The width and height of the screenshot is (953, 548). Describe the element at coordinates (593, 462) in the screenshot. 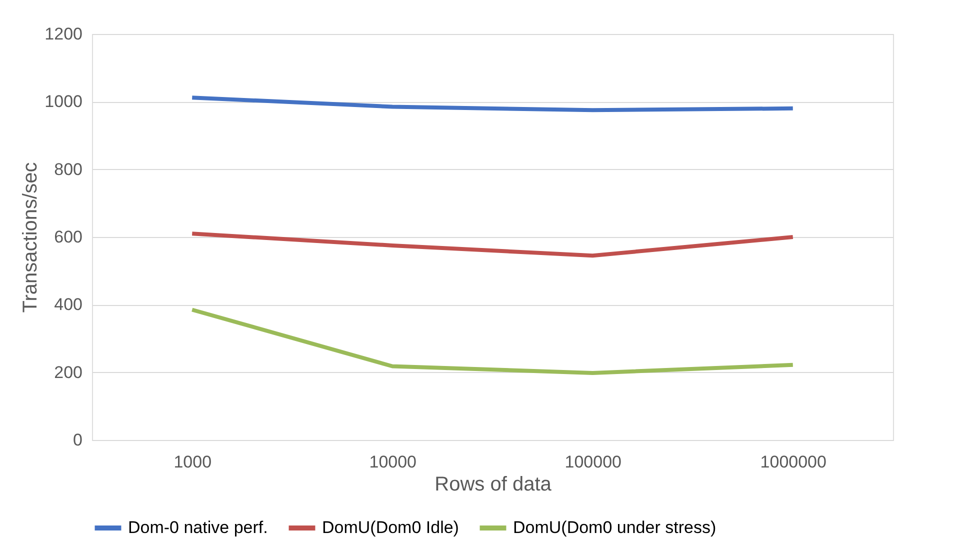

I see `x-tick-label: 100000` at that location.